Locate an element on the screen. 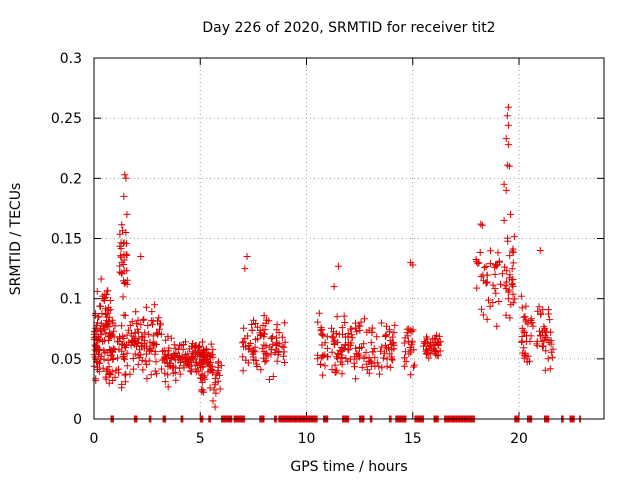  x-axis-label: GPS time / hours is located at coordinates (348, 467).